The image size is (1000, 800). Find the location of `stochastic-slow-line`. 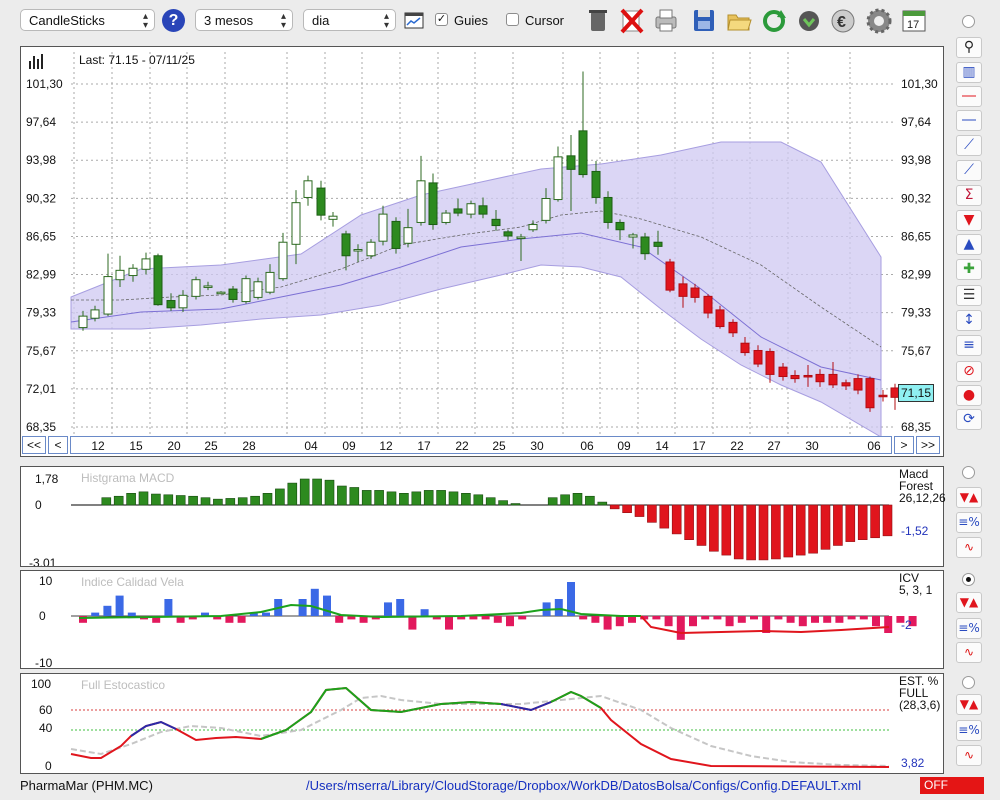

stochastic-slow-line is located at coordinates (480, 730).